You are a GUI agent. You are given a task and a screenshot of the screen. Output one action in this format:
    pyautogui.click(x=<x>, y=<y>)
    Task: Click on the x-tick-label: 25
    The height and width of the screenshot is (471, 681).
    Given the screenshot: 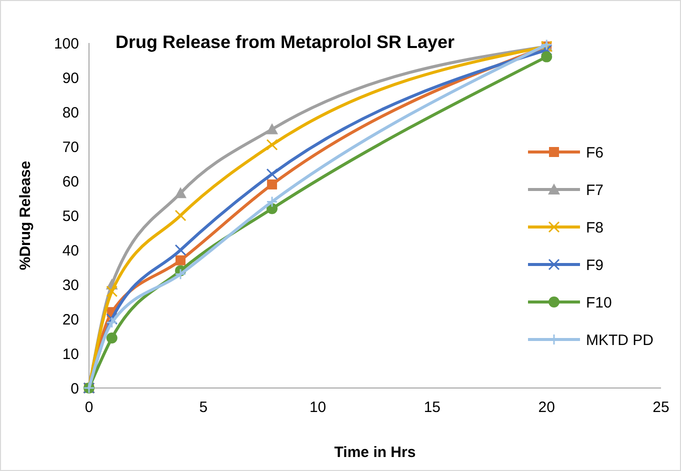 What is the action you would take?
    pyautogui.click(x=661, y=407)
    